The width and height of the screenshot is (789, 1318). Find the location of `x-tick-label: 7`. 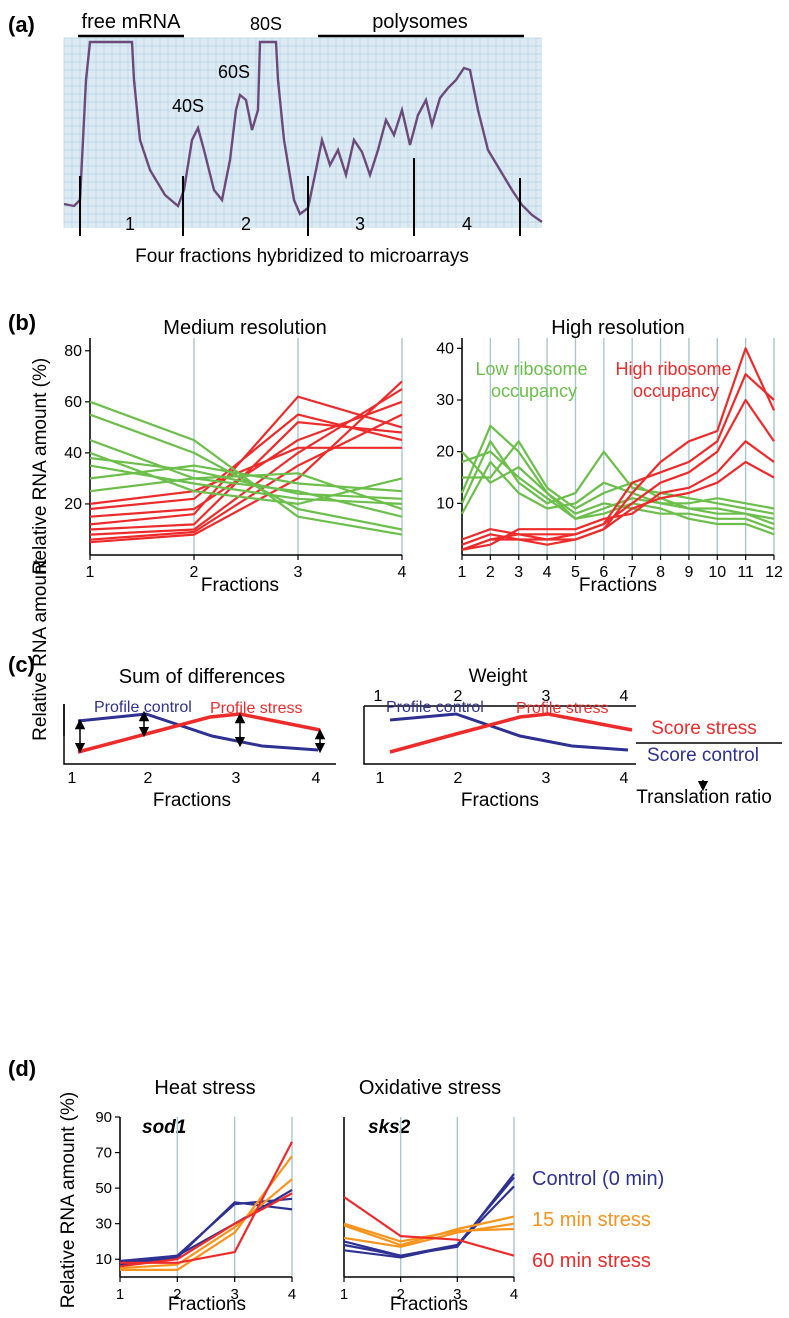

x-tick-label: 7 is located at coordinates (632, 572).